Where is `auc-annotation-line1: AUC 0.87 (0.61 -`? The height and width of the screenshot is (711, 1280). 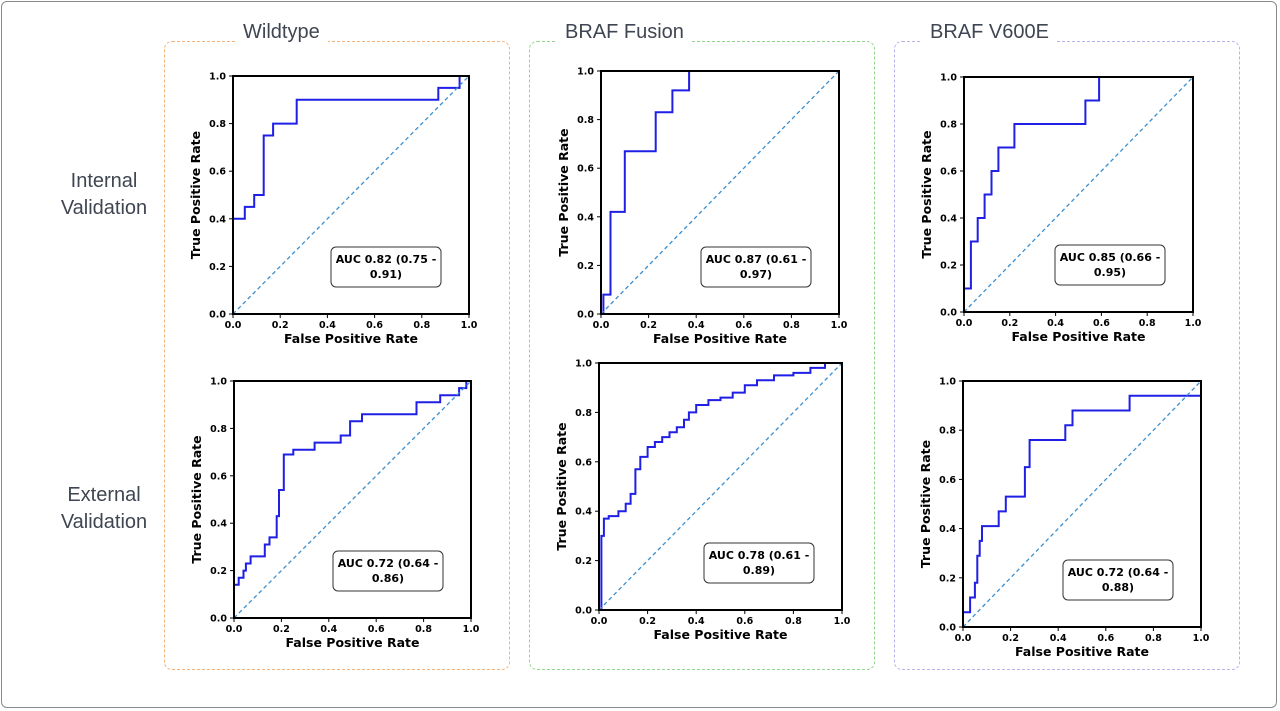 auc-annotation-line1: AUC 0.87 (0.61 - is located at coordinates (756, 259).